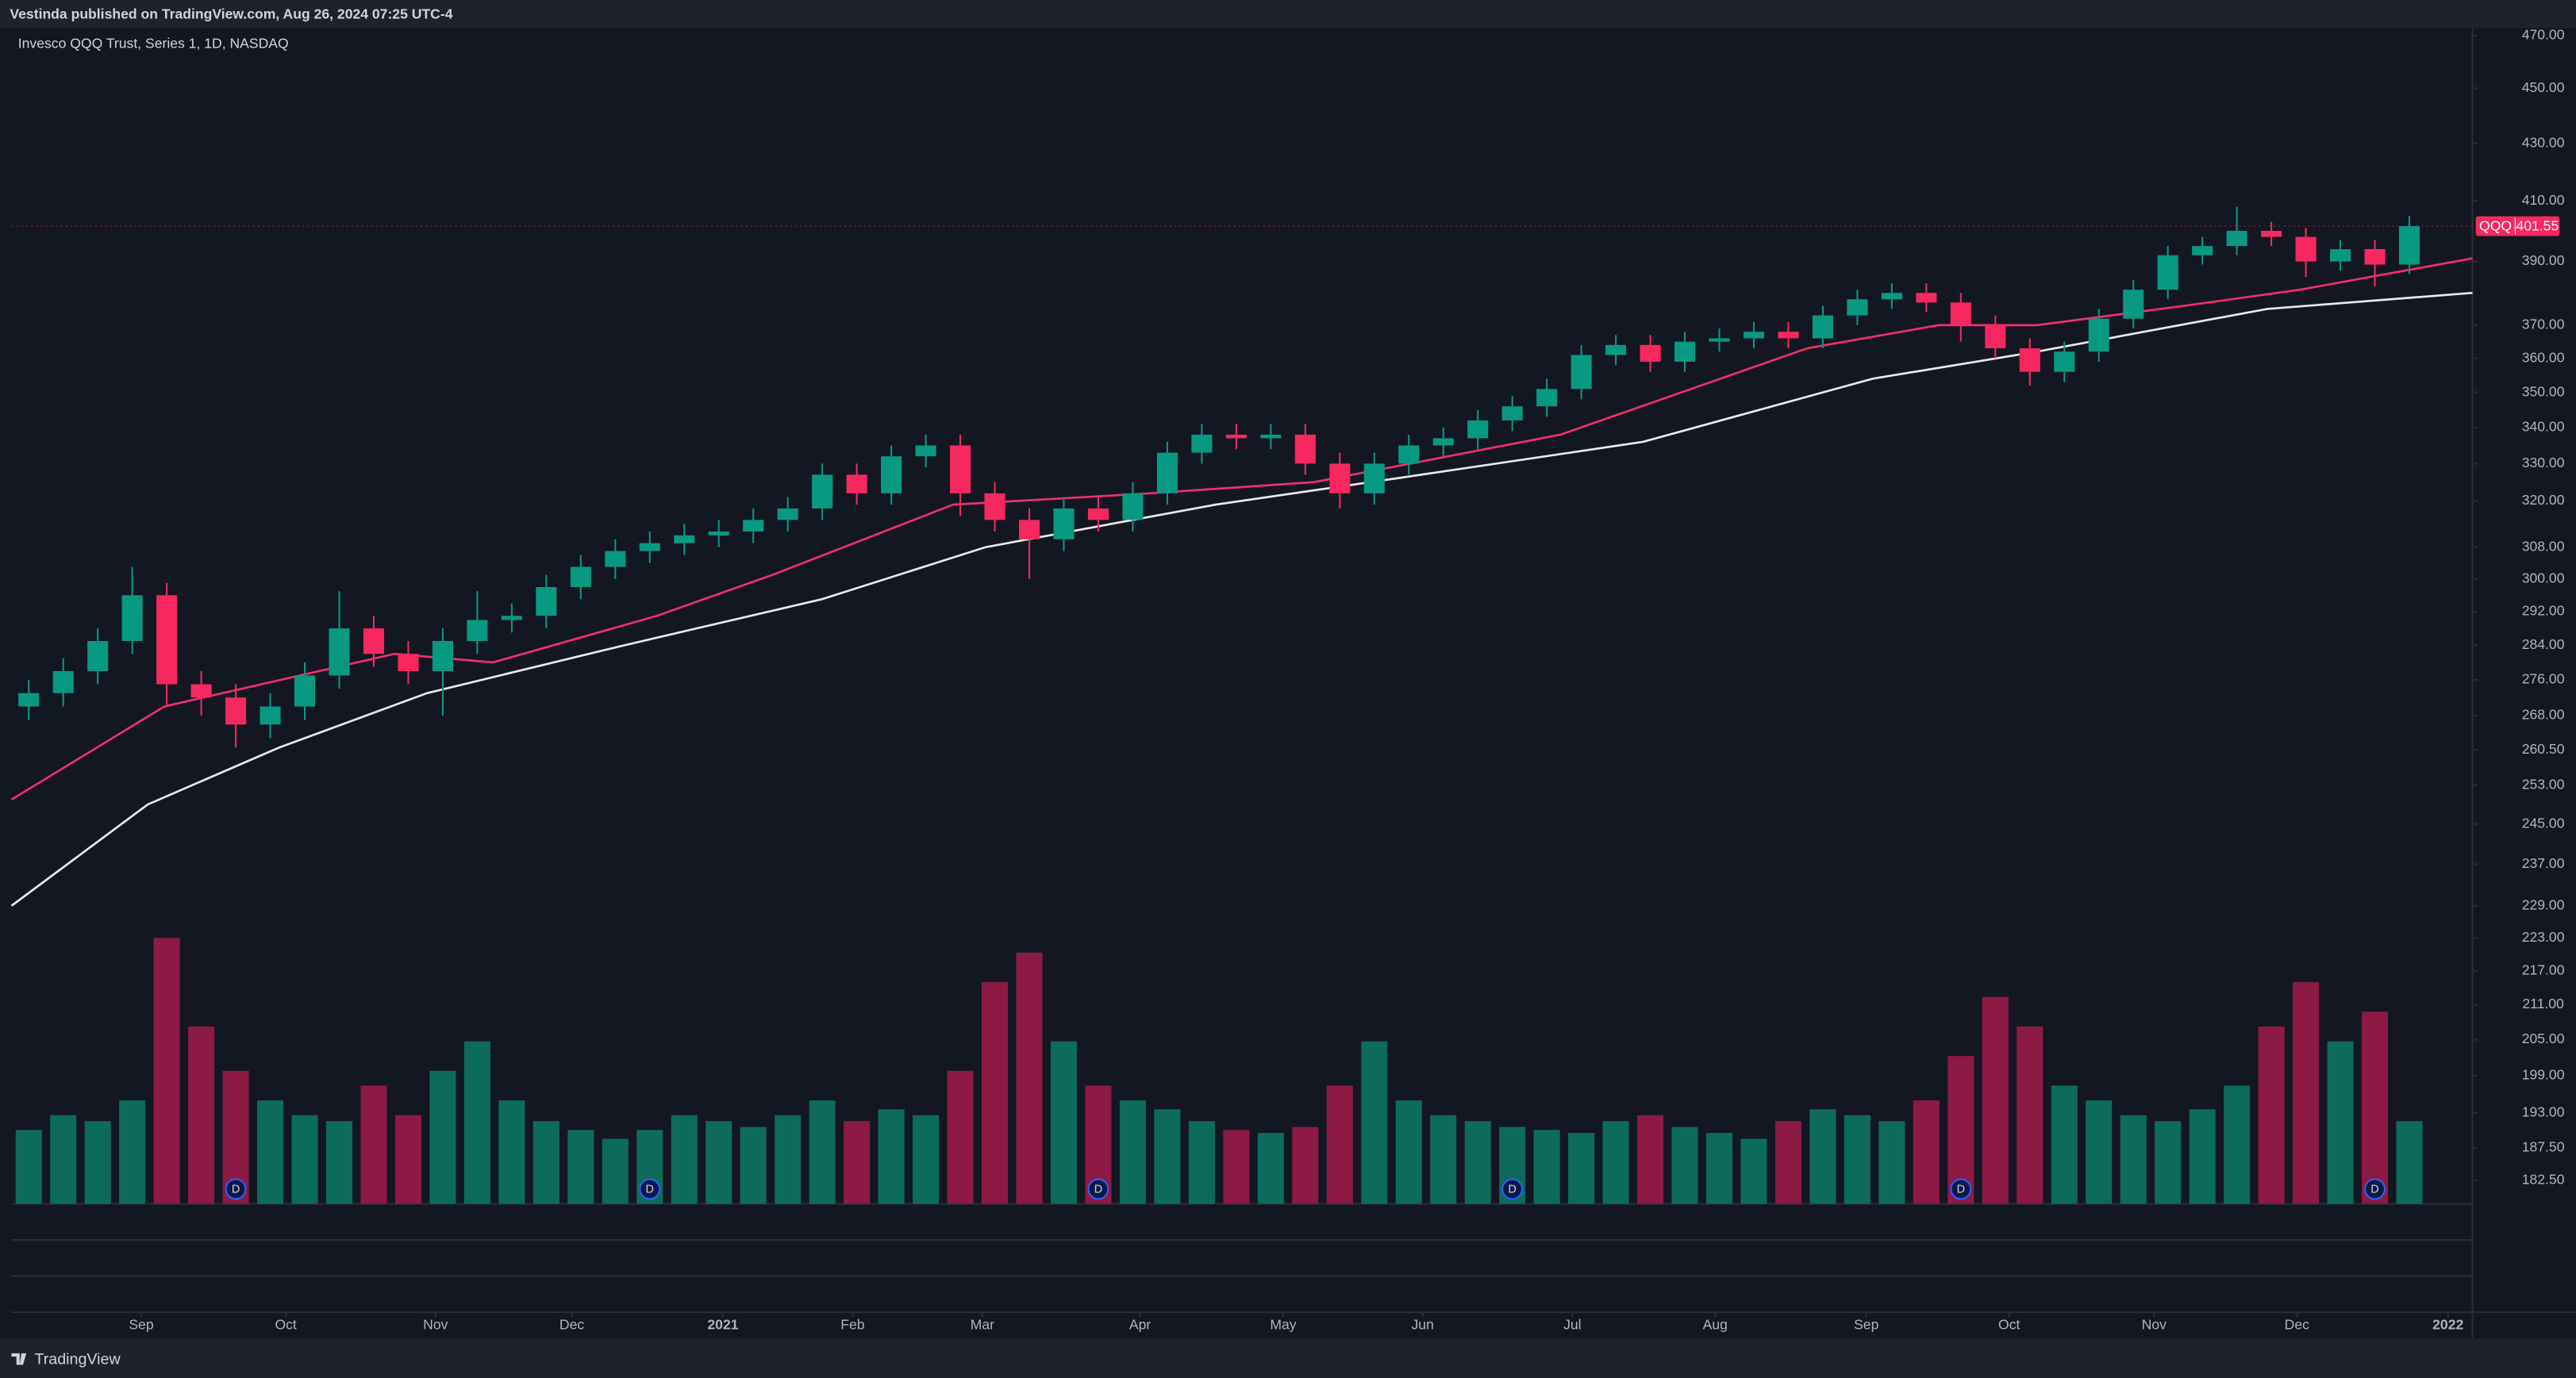 Image resolution: width=2576 pixels, height=1378 pixels. Describe the element at coordinates (2154, 1324) in the screenshot. I see `x-tick-label: Nov` at that location.